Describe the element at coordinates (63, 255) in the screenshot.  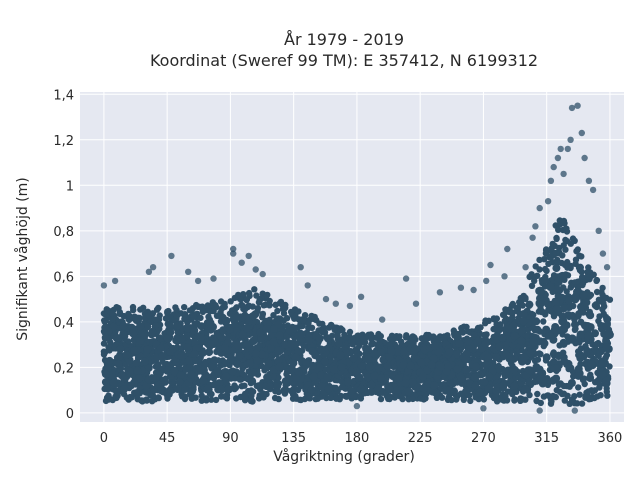
I see `y-axis-ticks: 0 0,2 0,4 0,6 0,8 1 1,2 1,4` at that location.